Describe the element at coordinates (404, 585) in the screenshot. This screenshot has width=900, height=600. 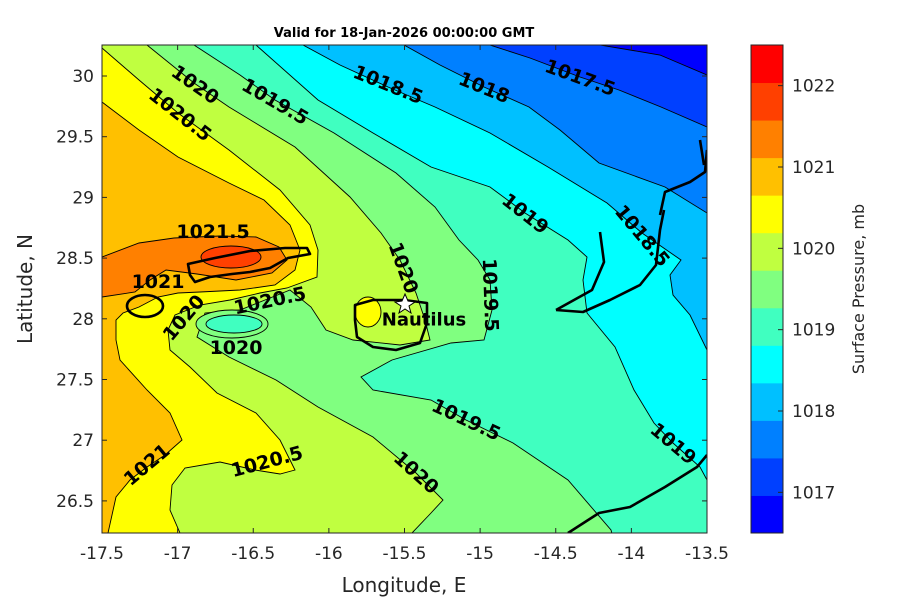
I see `x-axis-label: Longitude, E` at that location.